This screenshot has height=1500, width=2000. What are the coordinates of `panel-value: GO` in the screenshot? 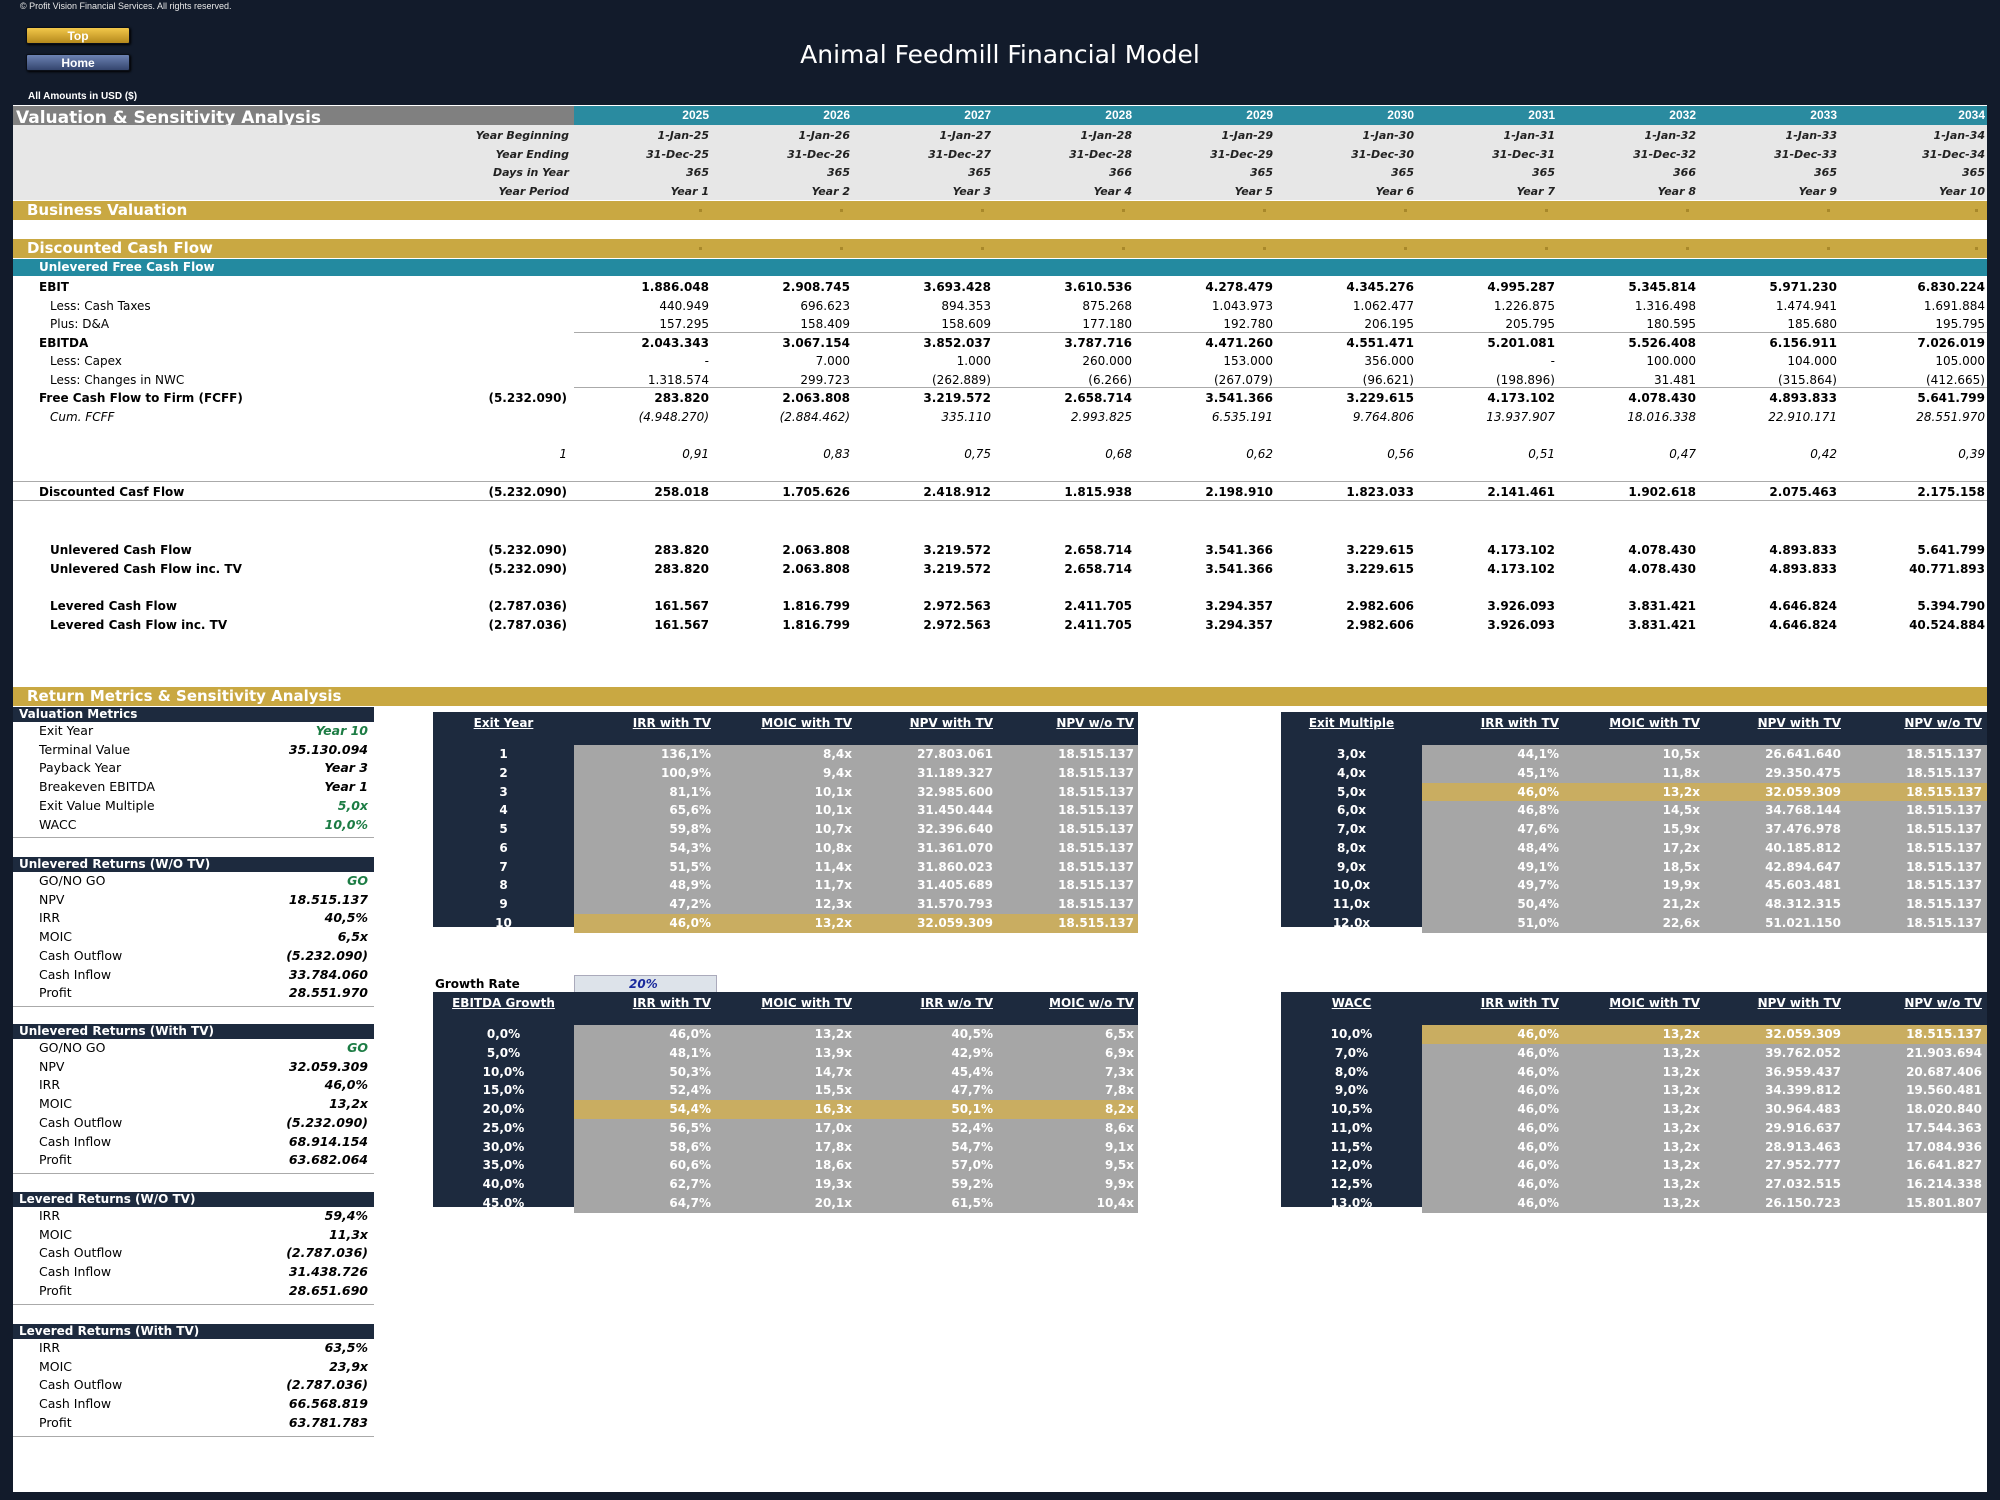 It's located at (357, 1047).